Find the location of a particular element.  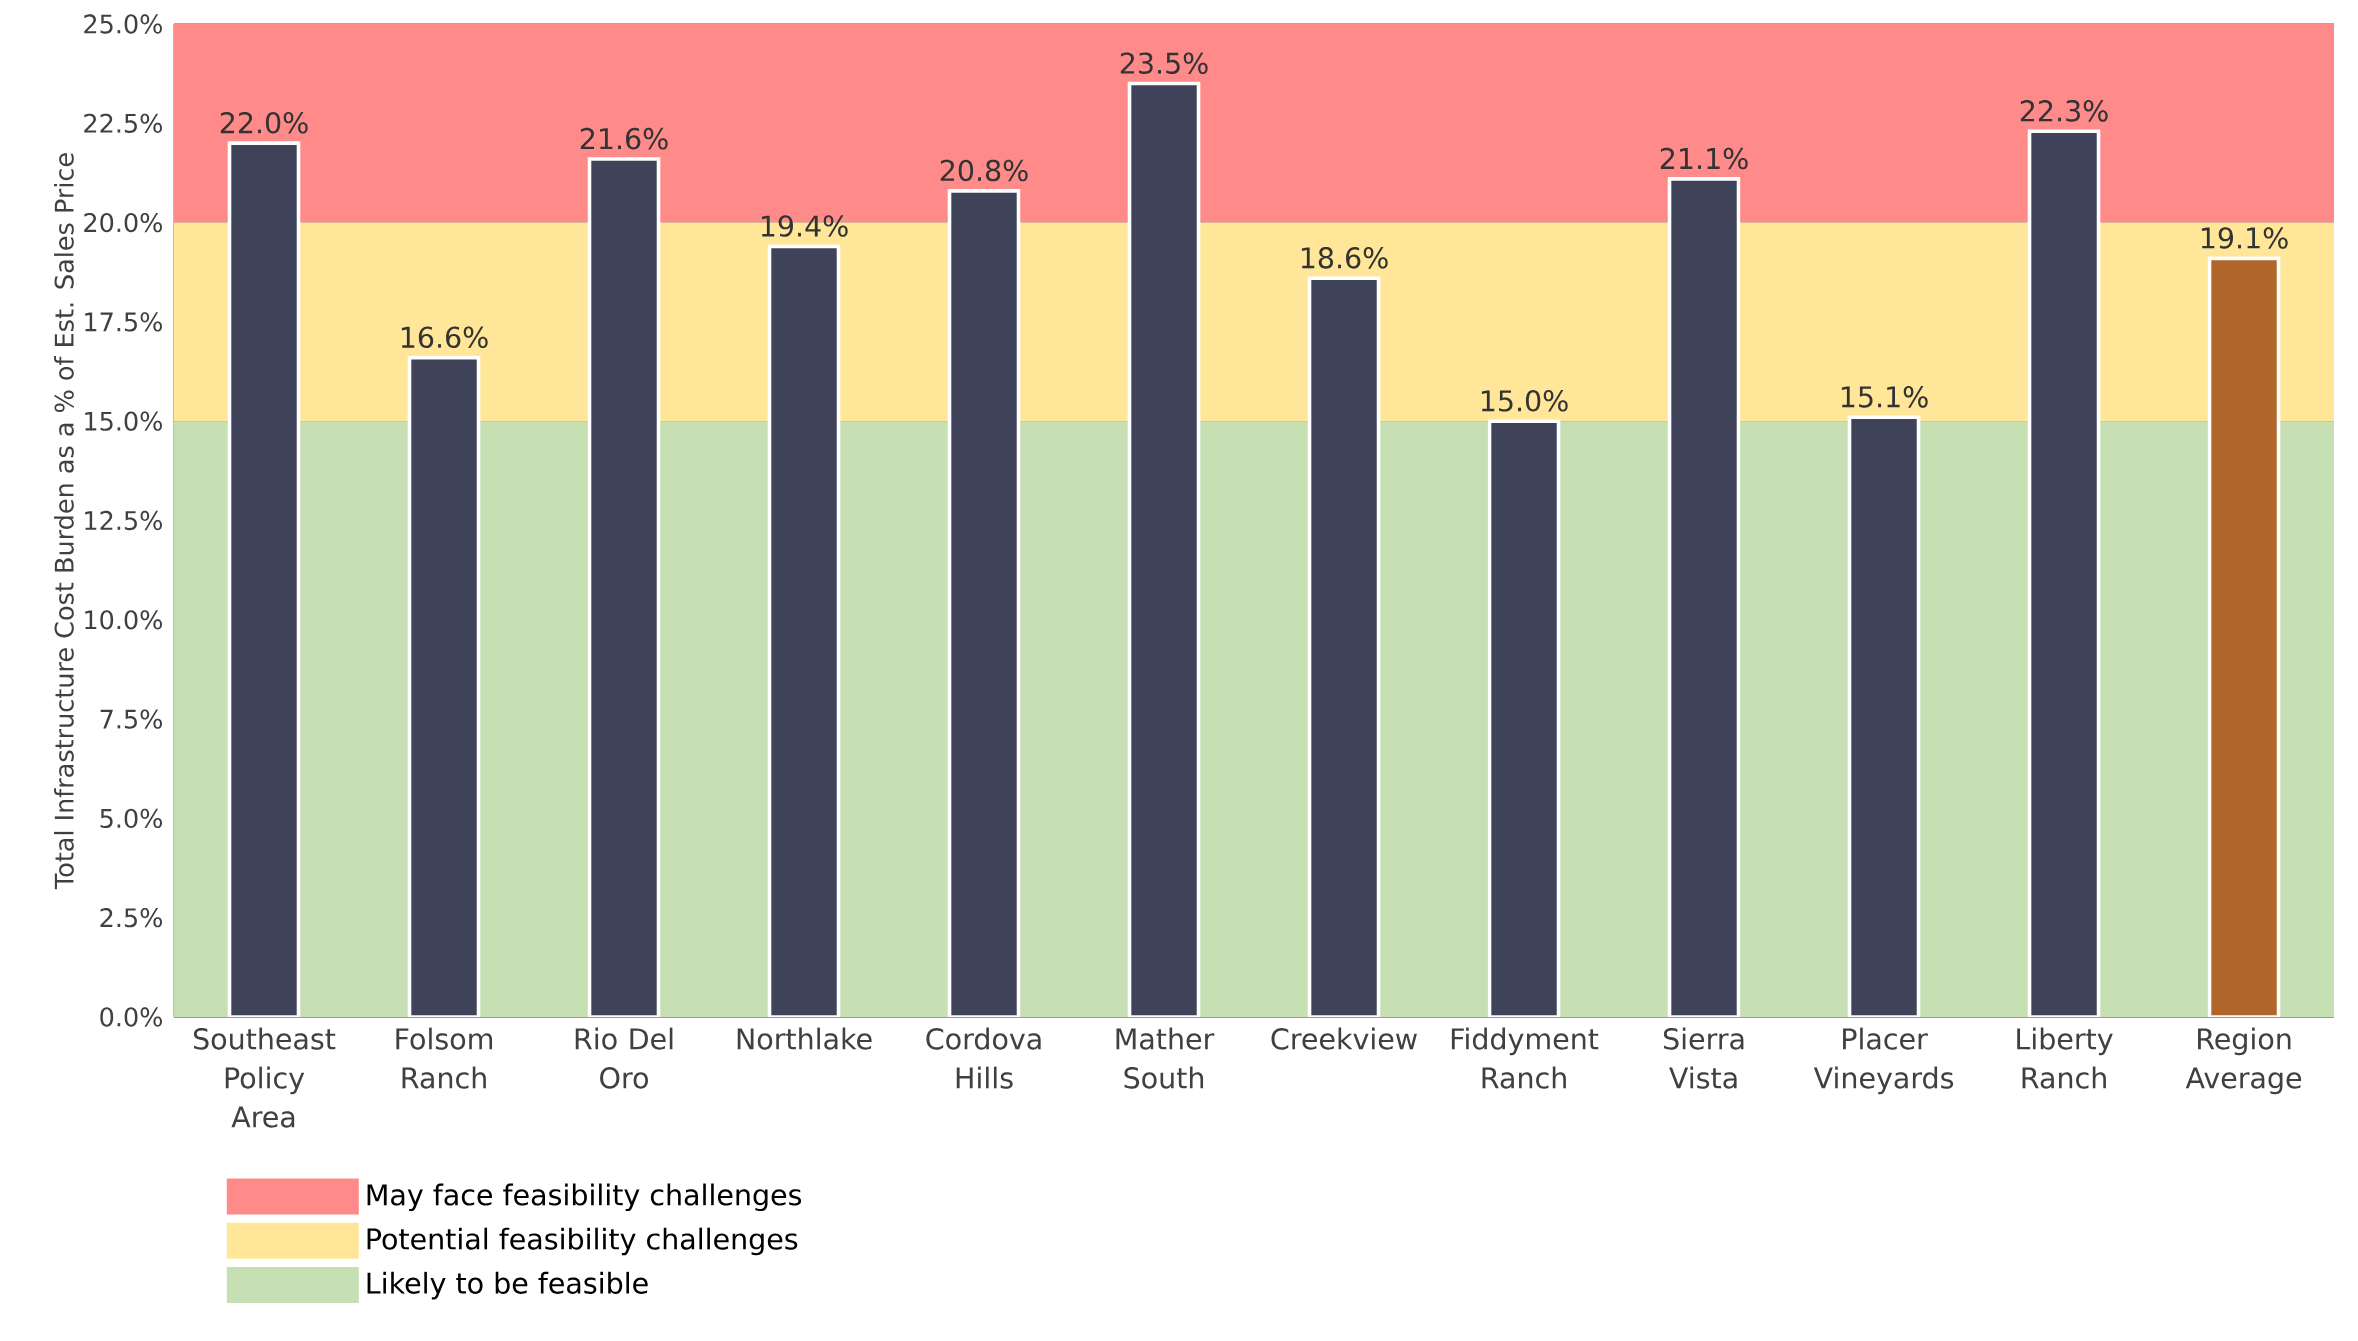

data-label: 21.1% is located at coordinates (1704, 158).